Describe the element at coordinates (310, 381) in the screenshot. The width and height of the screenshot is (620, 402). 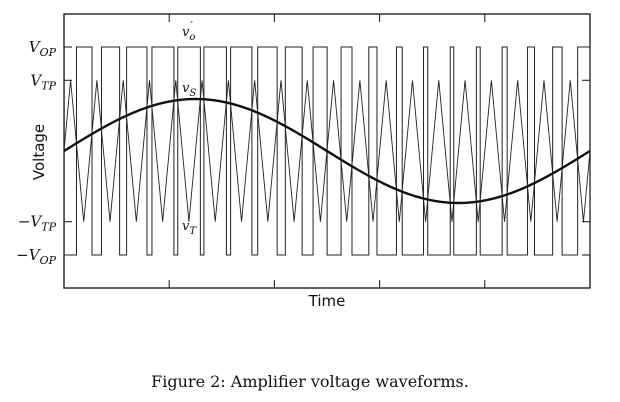
I see `figure-caption: Figure 2: Amplifier voltage waveforms.` at that location.